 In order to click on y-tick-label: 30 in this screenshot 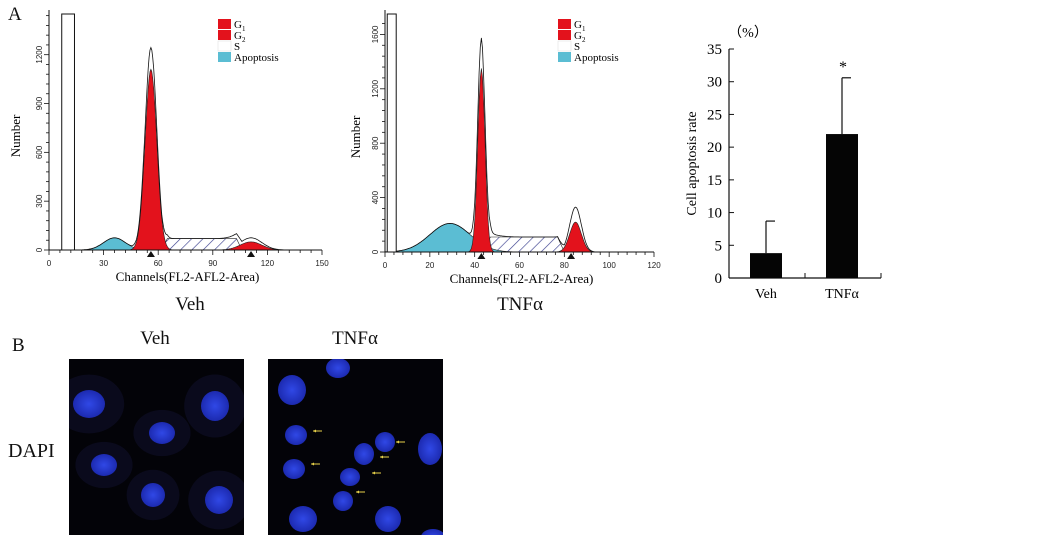, I will do `click(714, 83)`.